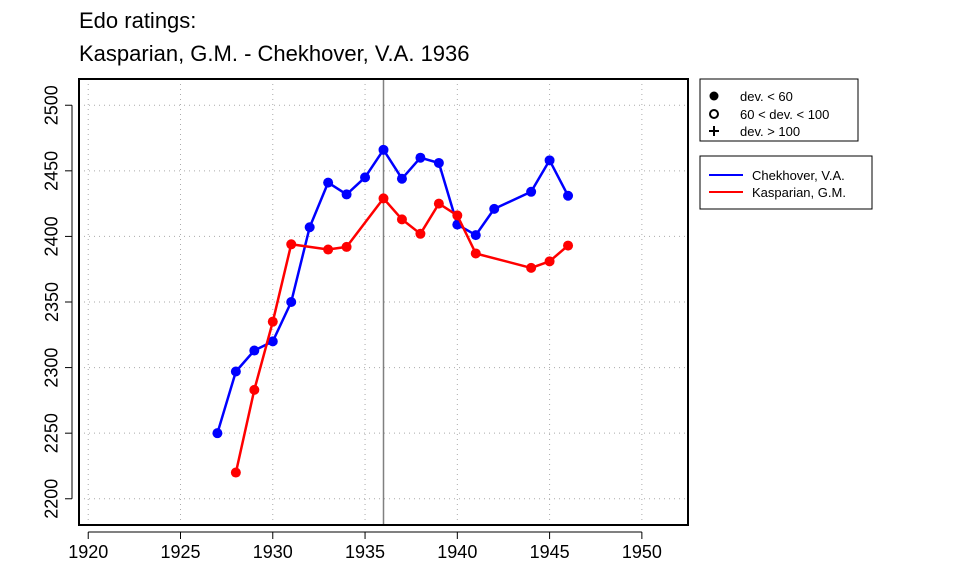 This screenshot has width=960, height=576. Describe the element at coordinates (52, 236) in the screenshot. I see `y-tick-label: 2400` at that location.